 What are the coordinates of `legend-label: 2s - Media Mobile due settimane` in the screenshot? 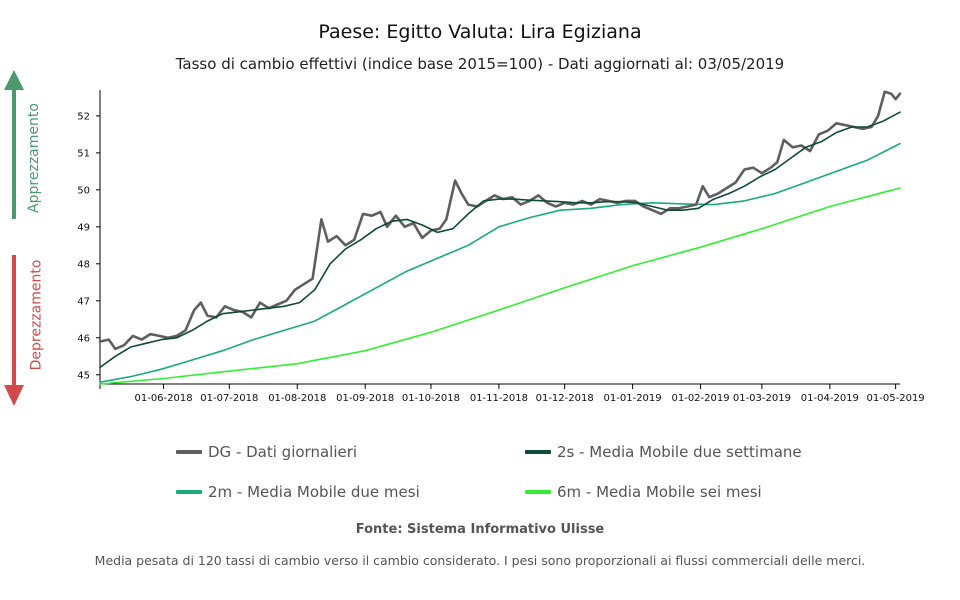 It's located at (679, 452).